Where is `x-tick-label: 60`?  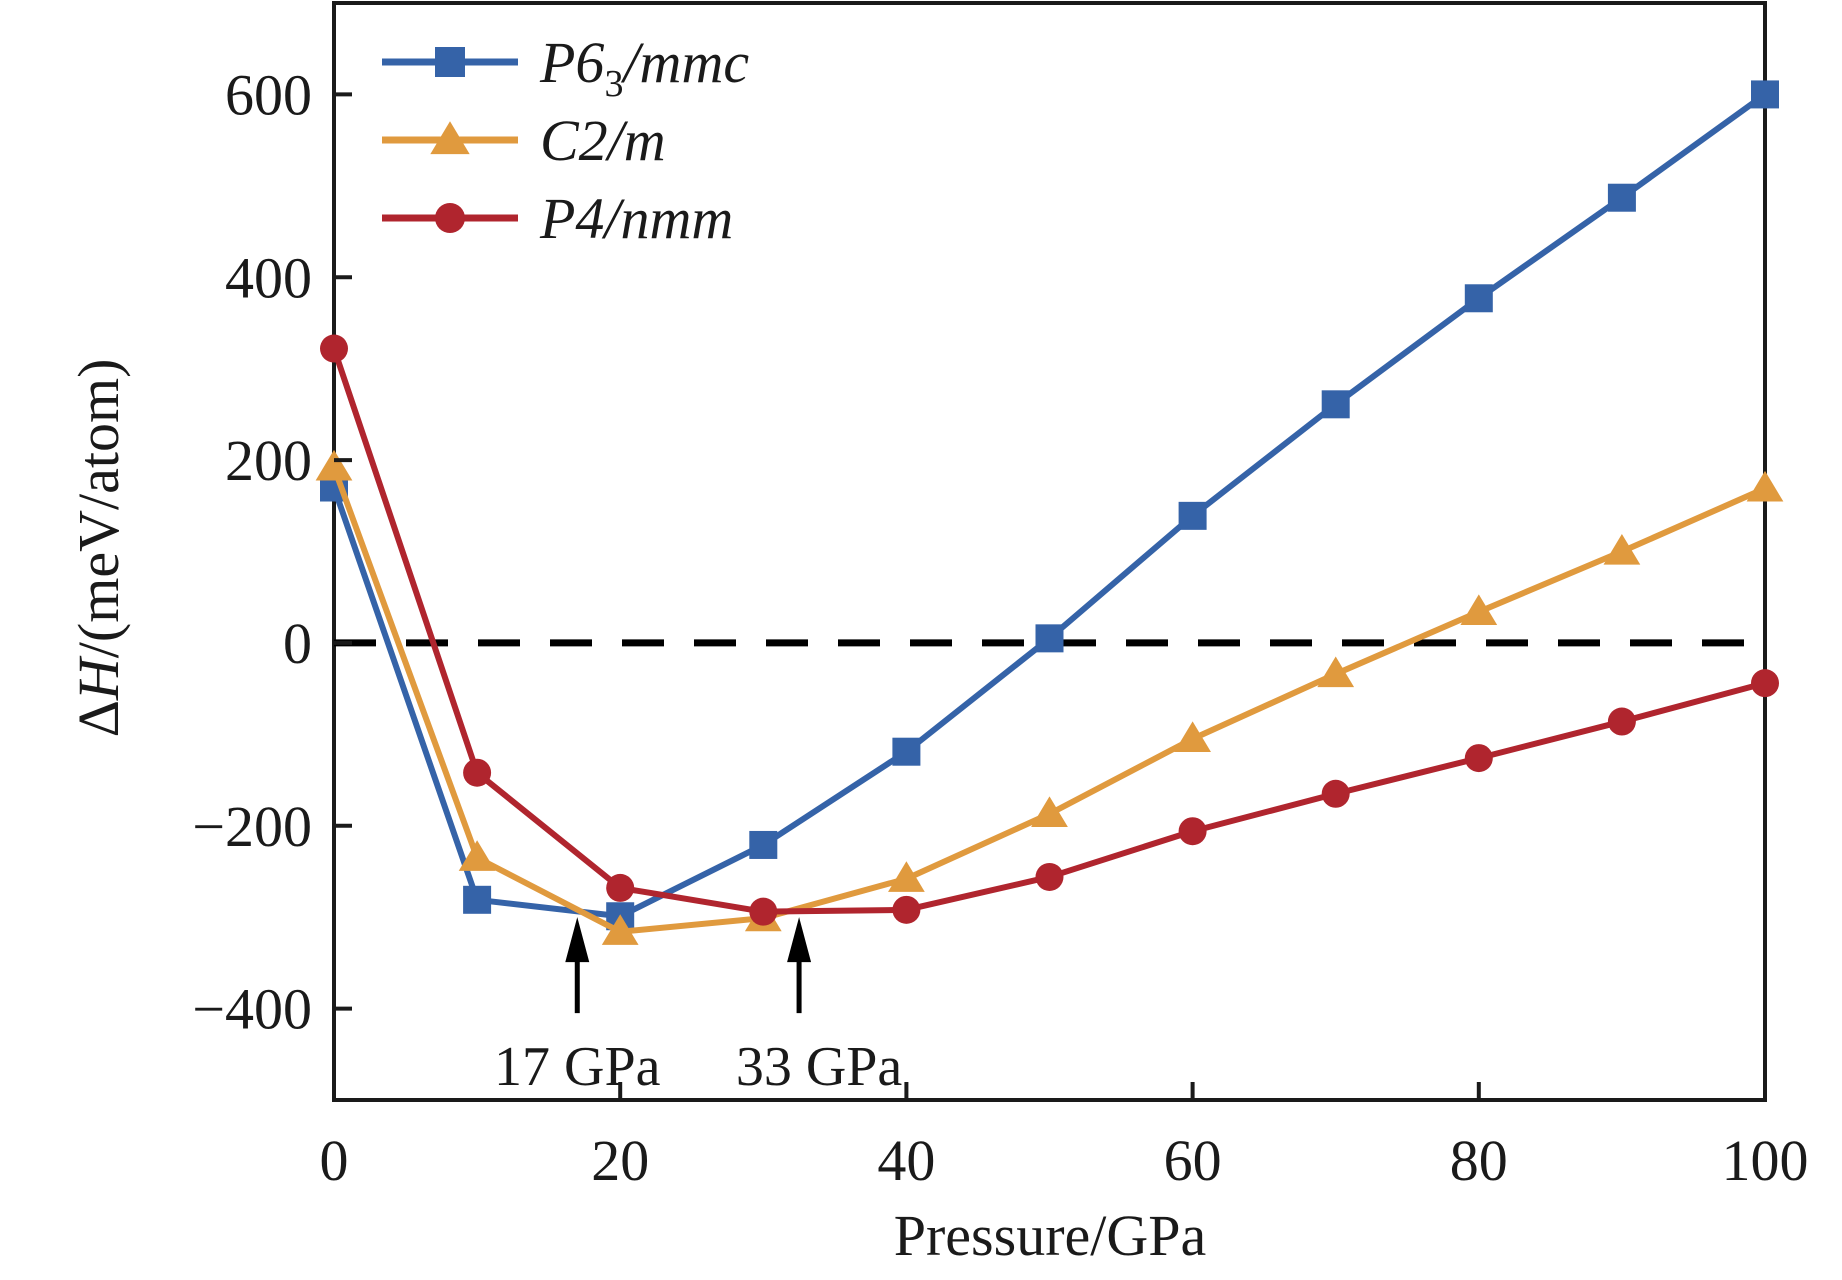
x-tick-label: 60 is located at coordinates (1193, 1160).